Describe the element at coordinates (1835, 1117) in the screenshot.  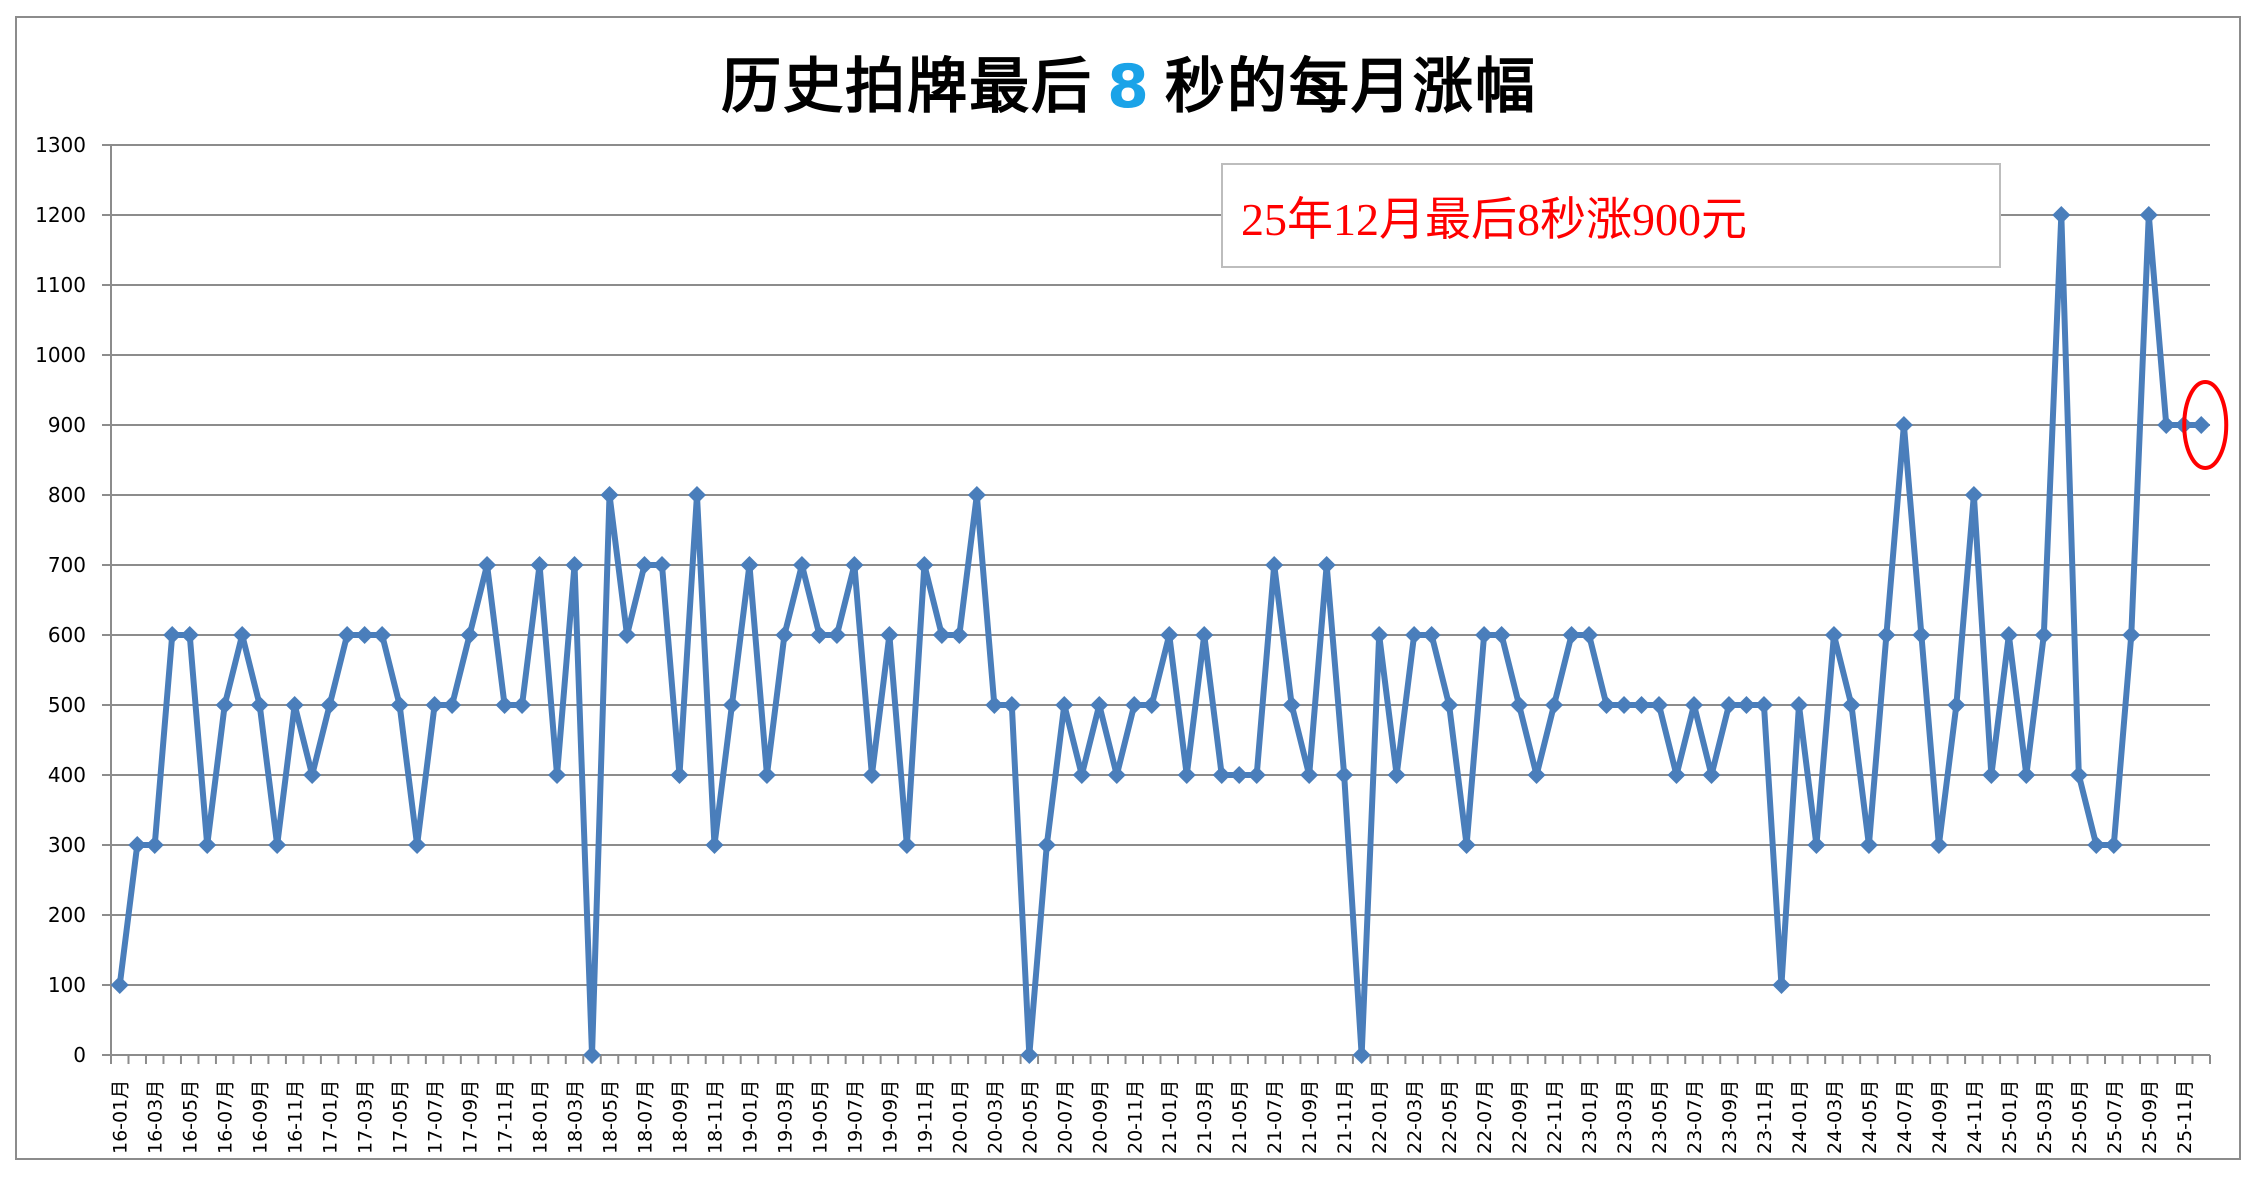
I see `x-tick-label: 24-03月` at that location.